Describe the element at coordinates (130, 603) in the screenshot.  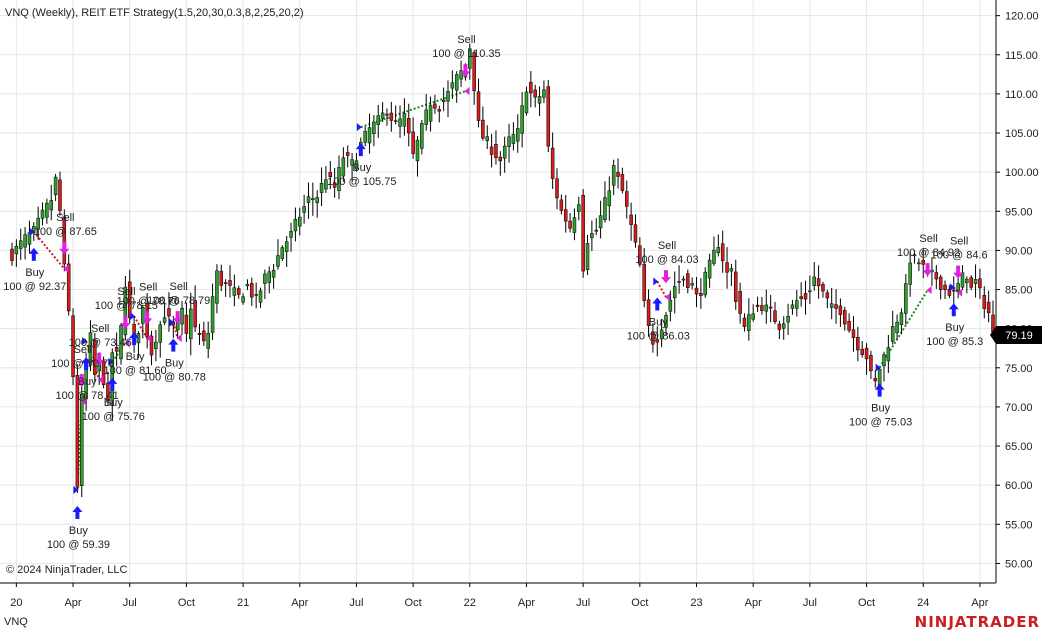
I see `x-tick-label: Jul` at that location.